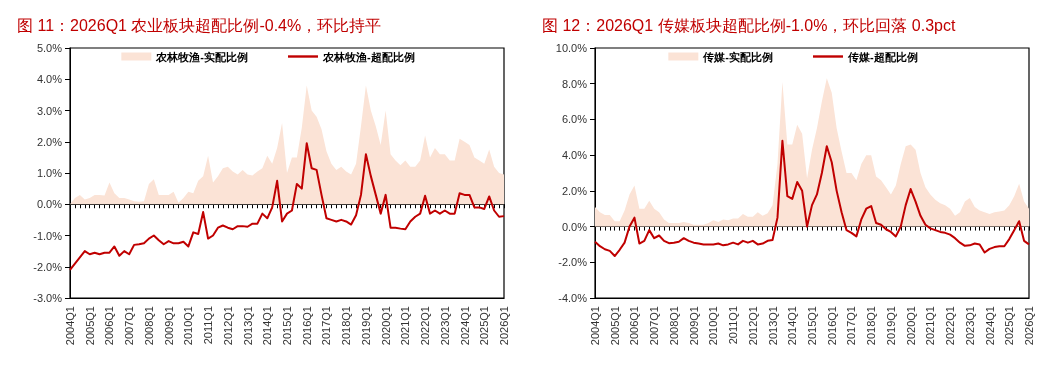 This screenshot has width=1061, height=382. What do you see at coordinates (49, 48) in the screenshot?
I see `y-tick-label: 5.0%` at bounding box center [49, 48].